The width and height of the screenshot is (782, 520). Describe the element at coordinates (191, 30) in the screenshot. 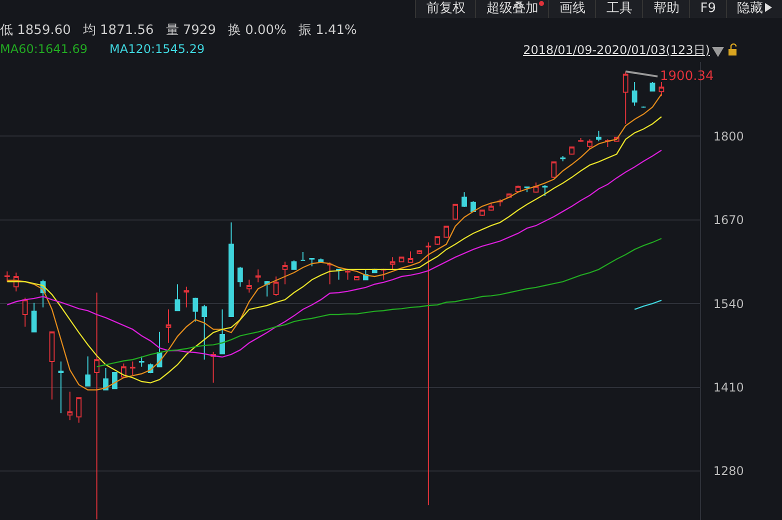

I see `text: 量 7929` at that location.